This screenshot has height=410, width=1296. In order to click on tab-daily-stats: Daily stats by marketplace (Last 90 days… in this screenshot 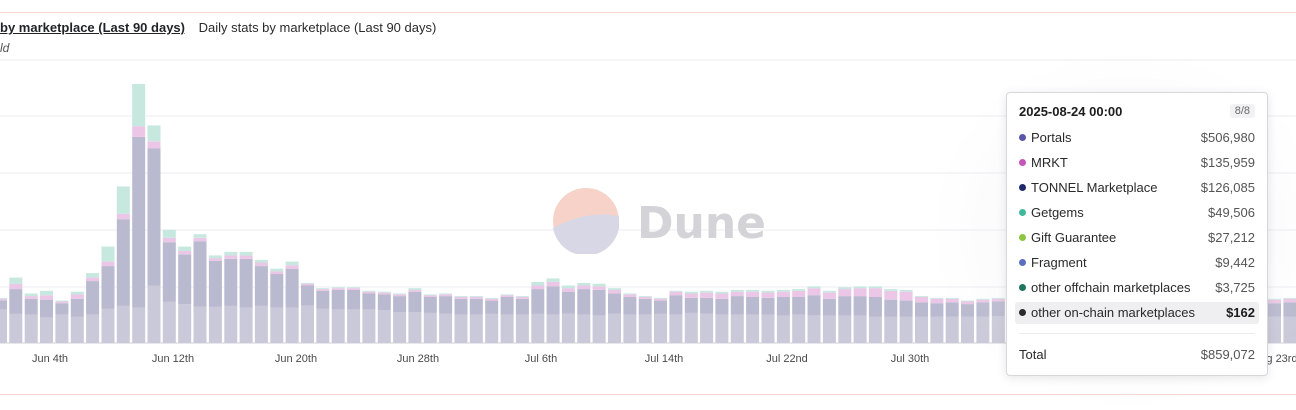, I will do `click(317, 27)`.